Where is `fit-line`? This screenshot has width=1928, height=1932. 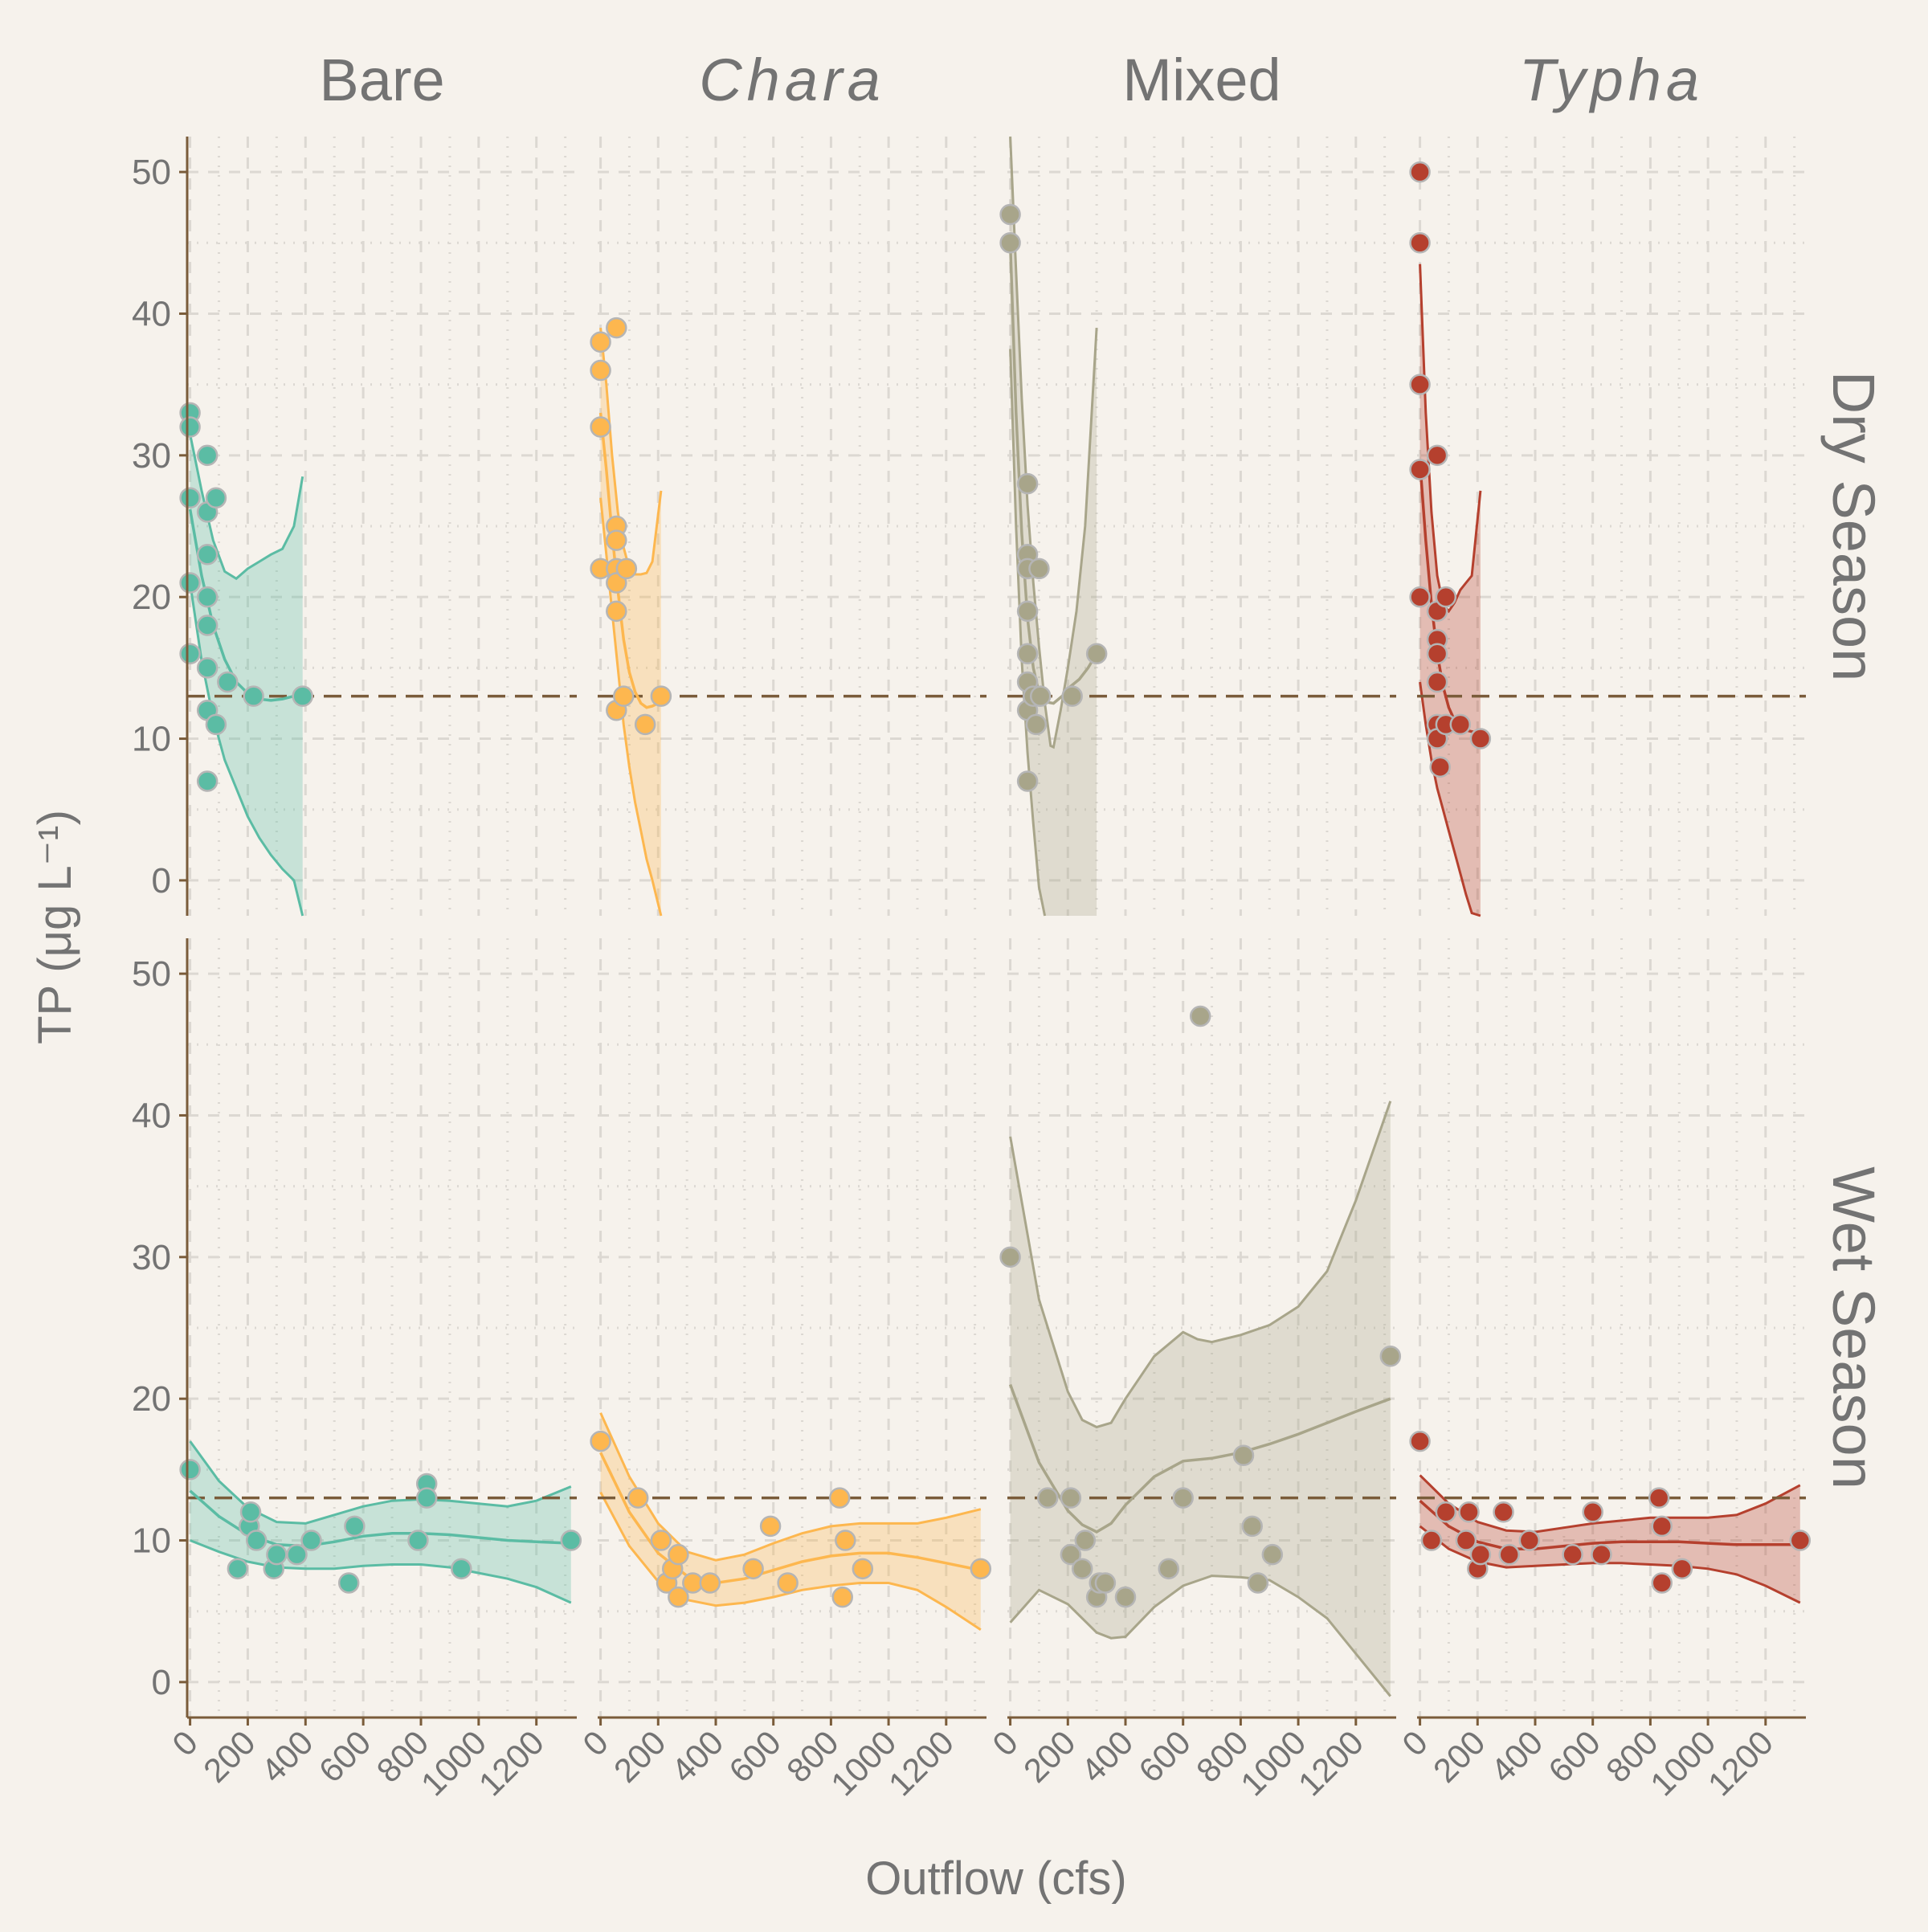 fit-line is located at coordinates (630, 561).